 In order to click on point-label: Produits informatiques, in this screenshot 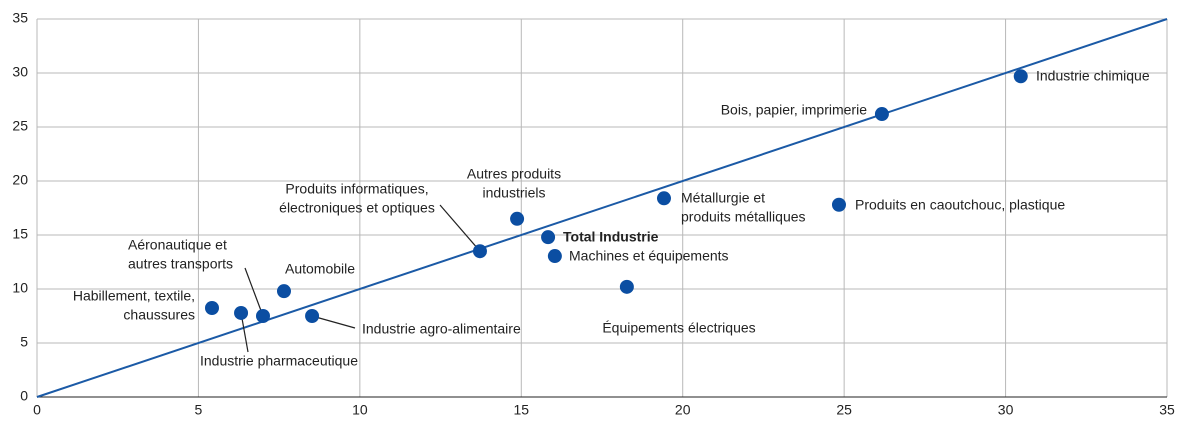, I will do `click(356, 189)`.